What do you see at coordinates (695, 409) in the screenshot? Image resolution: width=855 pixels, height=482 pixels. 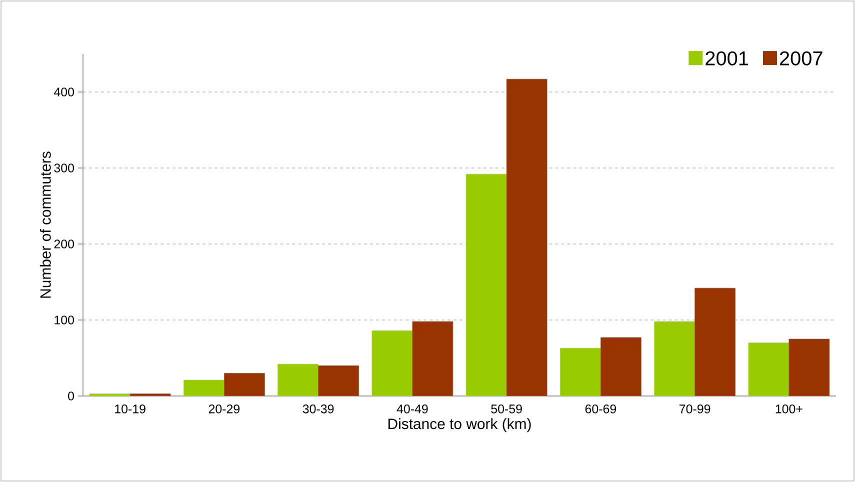 I see `x-tick-label: 70-99` at bounding box center [695, 409].